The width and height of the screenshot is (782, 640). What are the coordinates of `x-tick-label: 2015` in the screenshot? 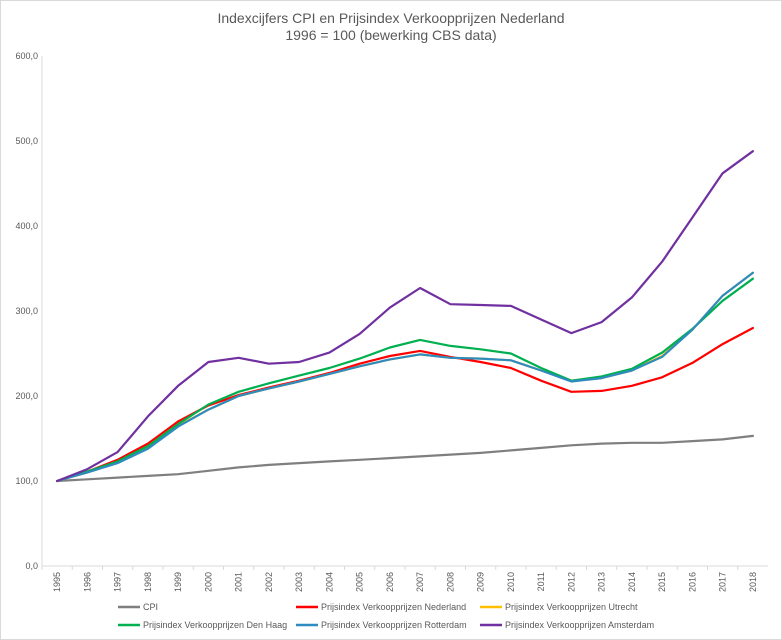 It's located at (662, 582).